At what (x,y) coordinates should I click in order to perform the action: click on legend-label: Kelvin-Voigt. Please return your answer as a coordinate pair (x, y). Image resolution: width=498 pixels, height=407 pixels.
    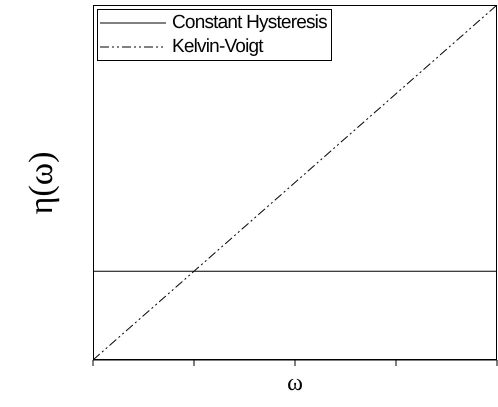
    Looking at the image, I should click on (217, 47).